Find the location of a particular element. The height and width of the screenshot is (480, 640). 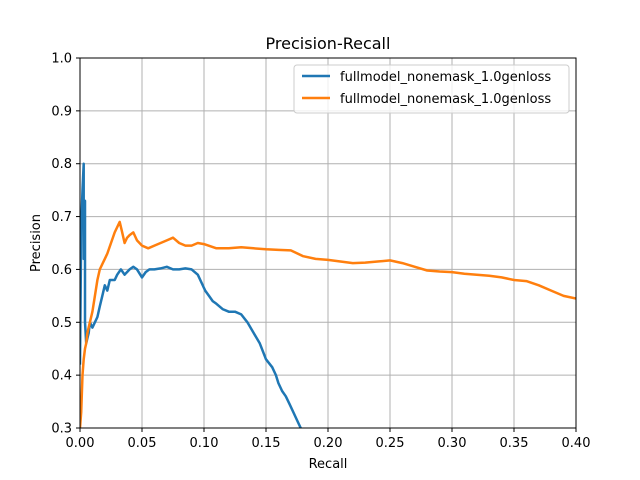

chart-title: Precision-Recall is located at coordinates (328, 43).